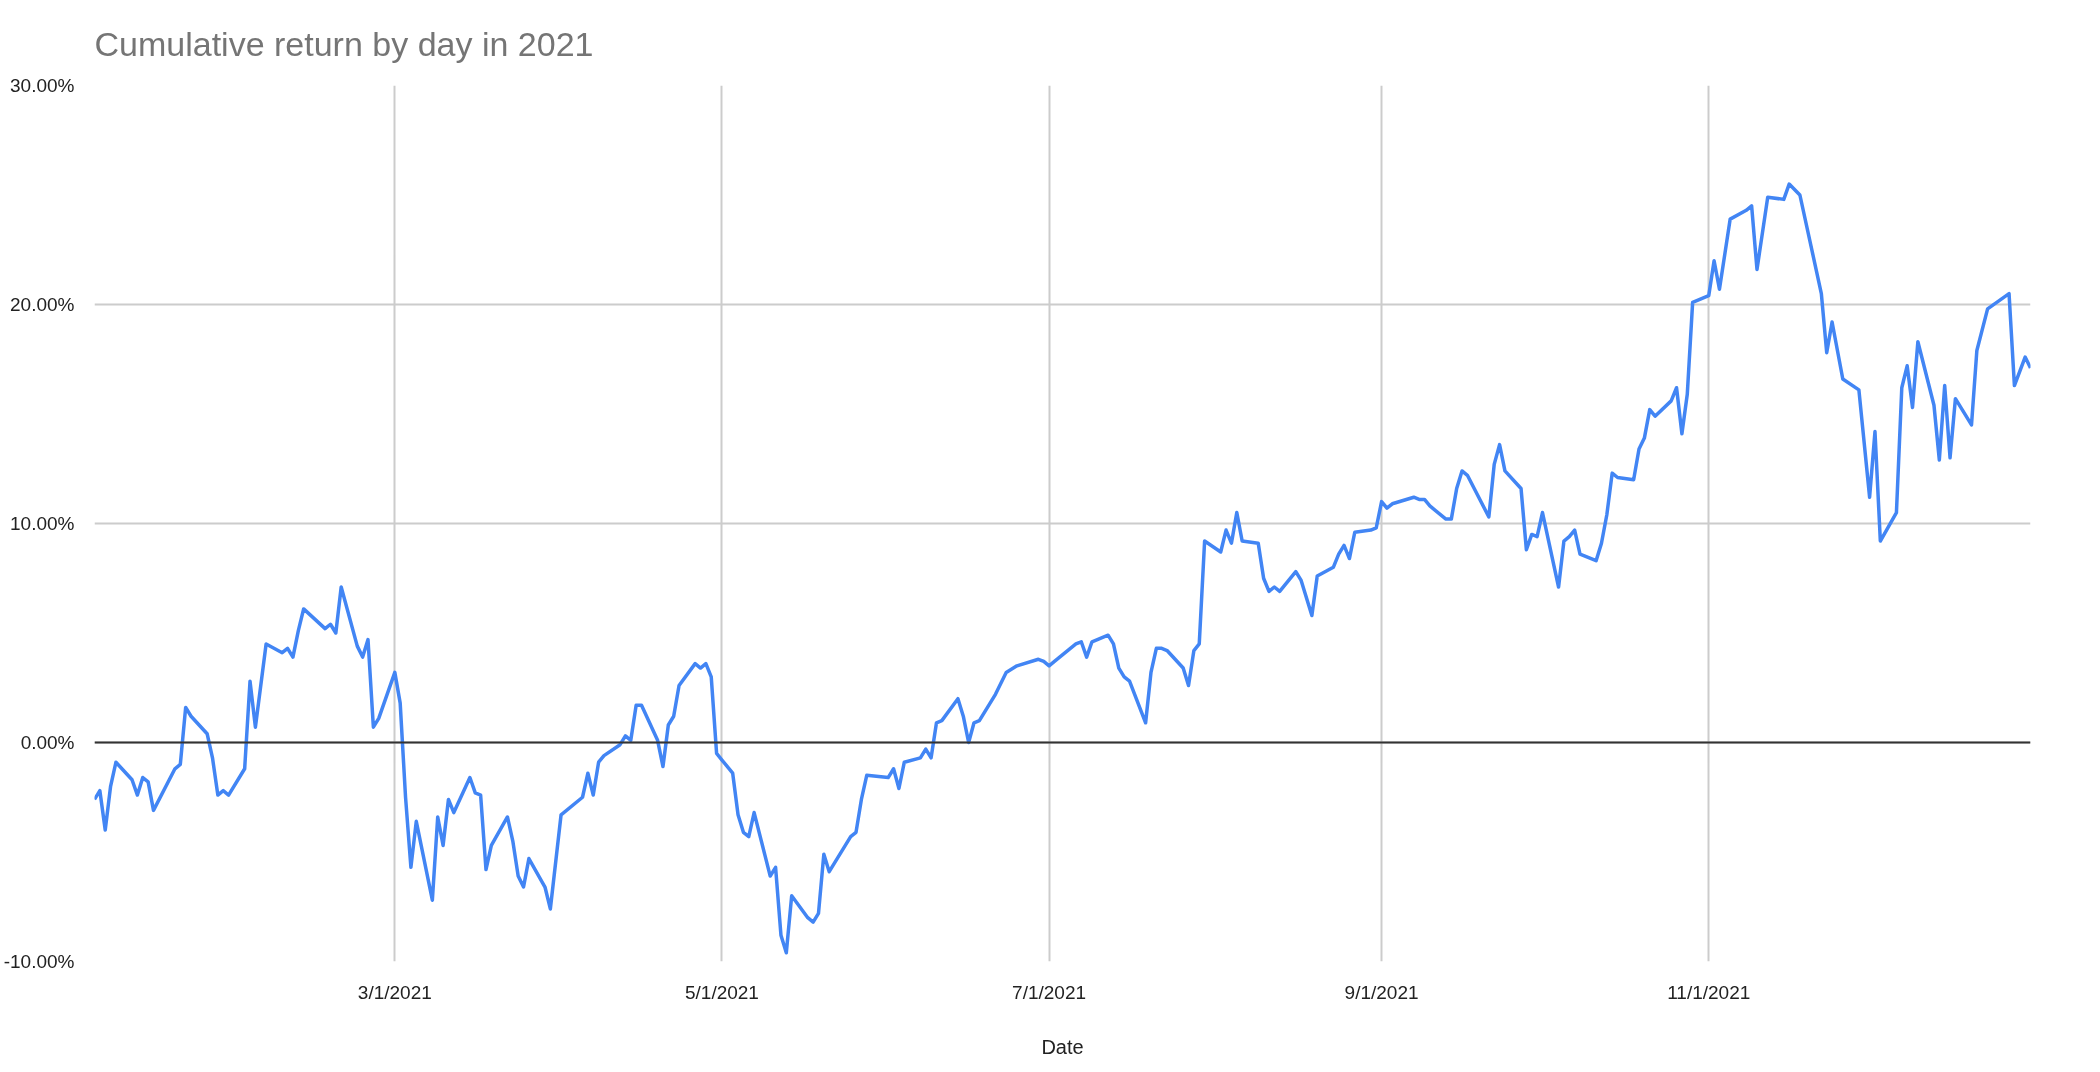 This screenshot has height=1072, width=2100. Describe the element at coordinates (1049, 992) in the screenshot. I see `x-tick-label: 7/1/2021` at that location.